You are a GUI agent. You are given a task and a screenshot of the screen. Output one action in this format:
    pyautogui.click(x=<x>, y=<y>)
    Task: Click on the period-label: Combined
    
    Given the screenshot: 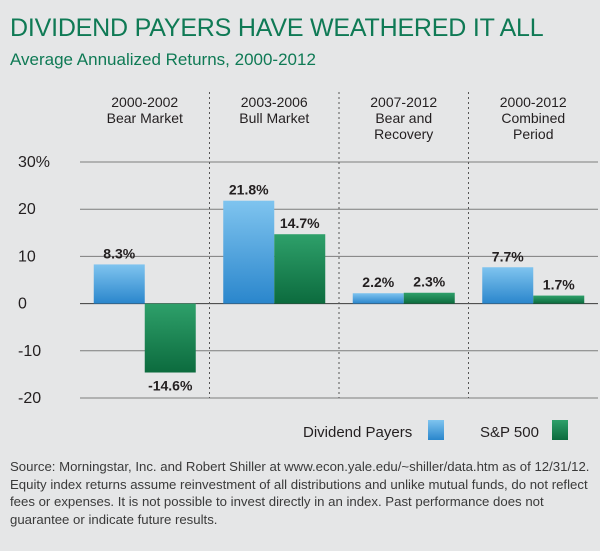 What is the action you would take?
    pyautogui.click(x=533, y=118)
    